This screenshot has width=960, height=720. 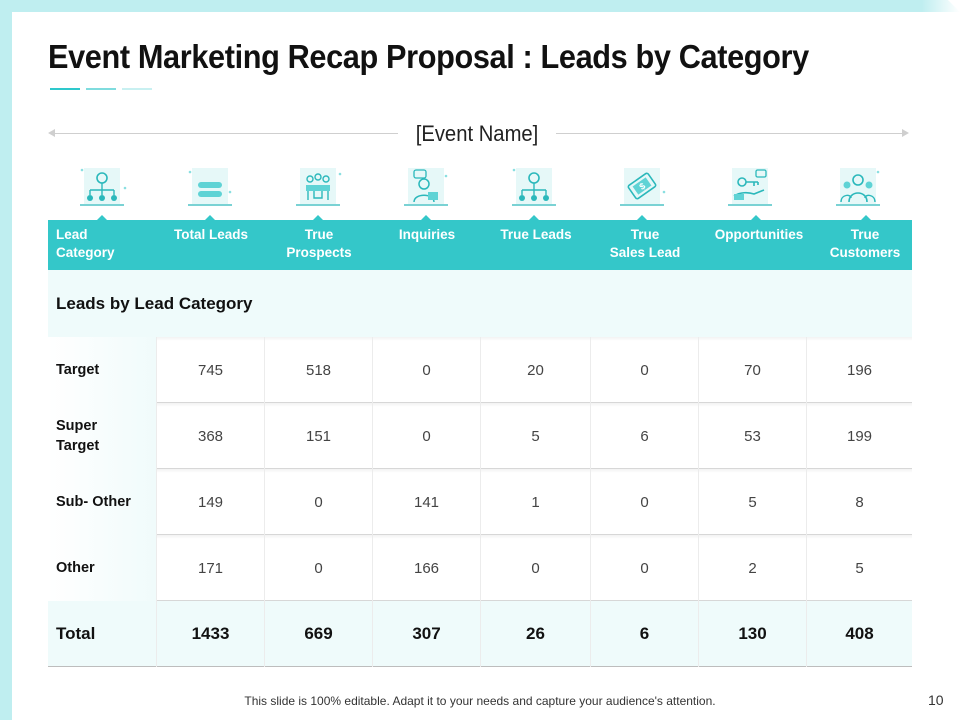 I want to click on team-meeting-icon, so click(x=318, y=190).